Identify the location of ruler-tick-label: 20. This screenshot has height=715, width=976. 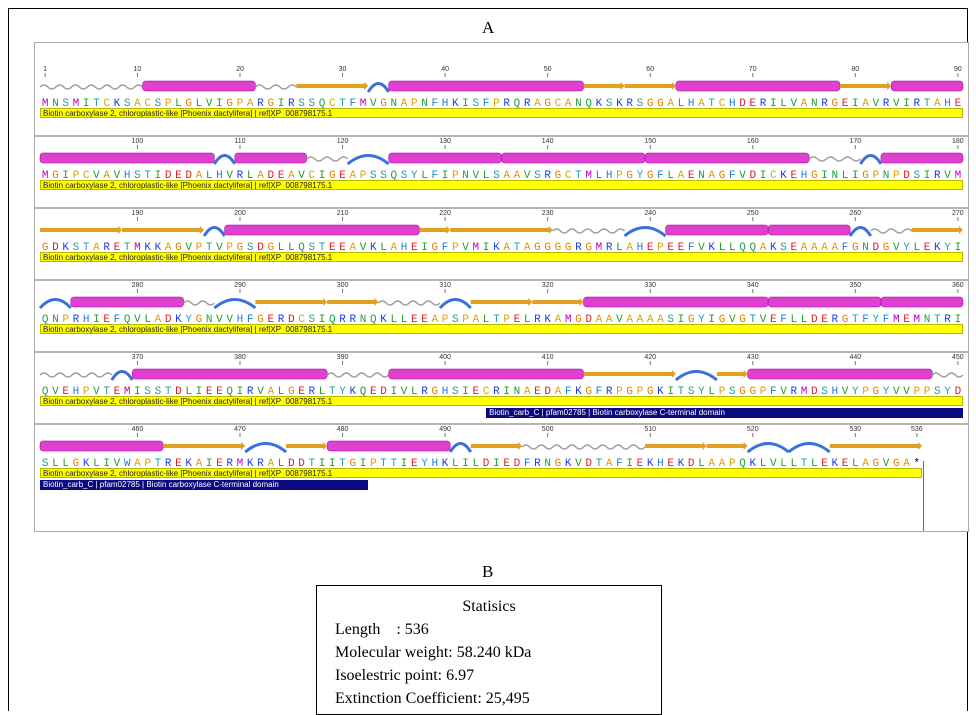
(240, 69).